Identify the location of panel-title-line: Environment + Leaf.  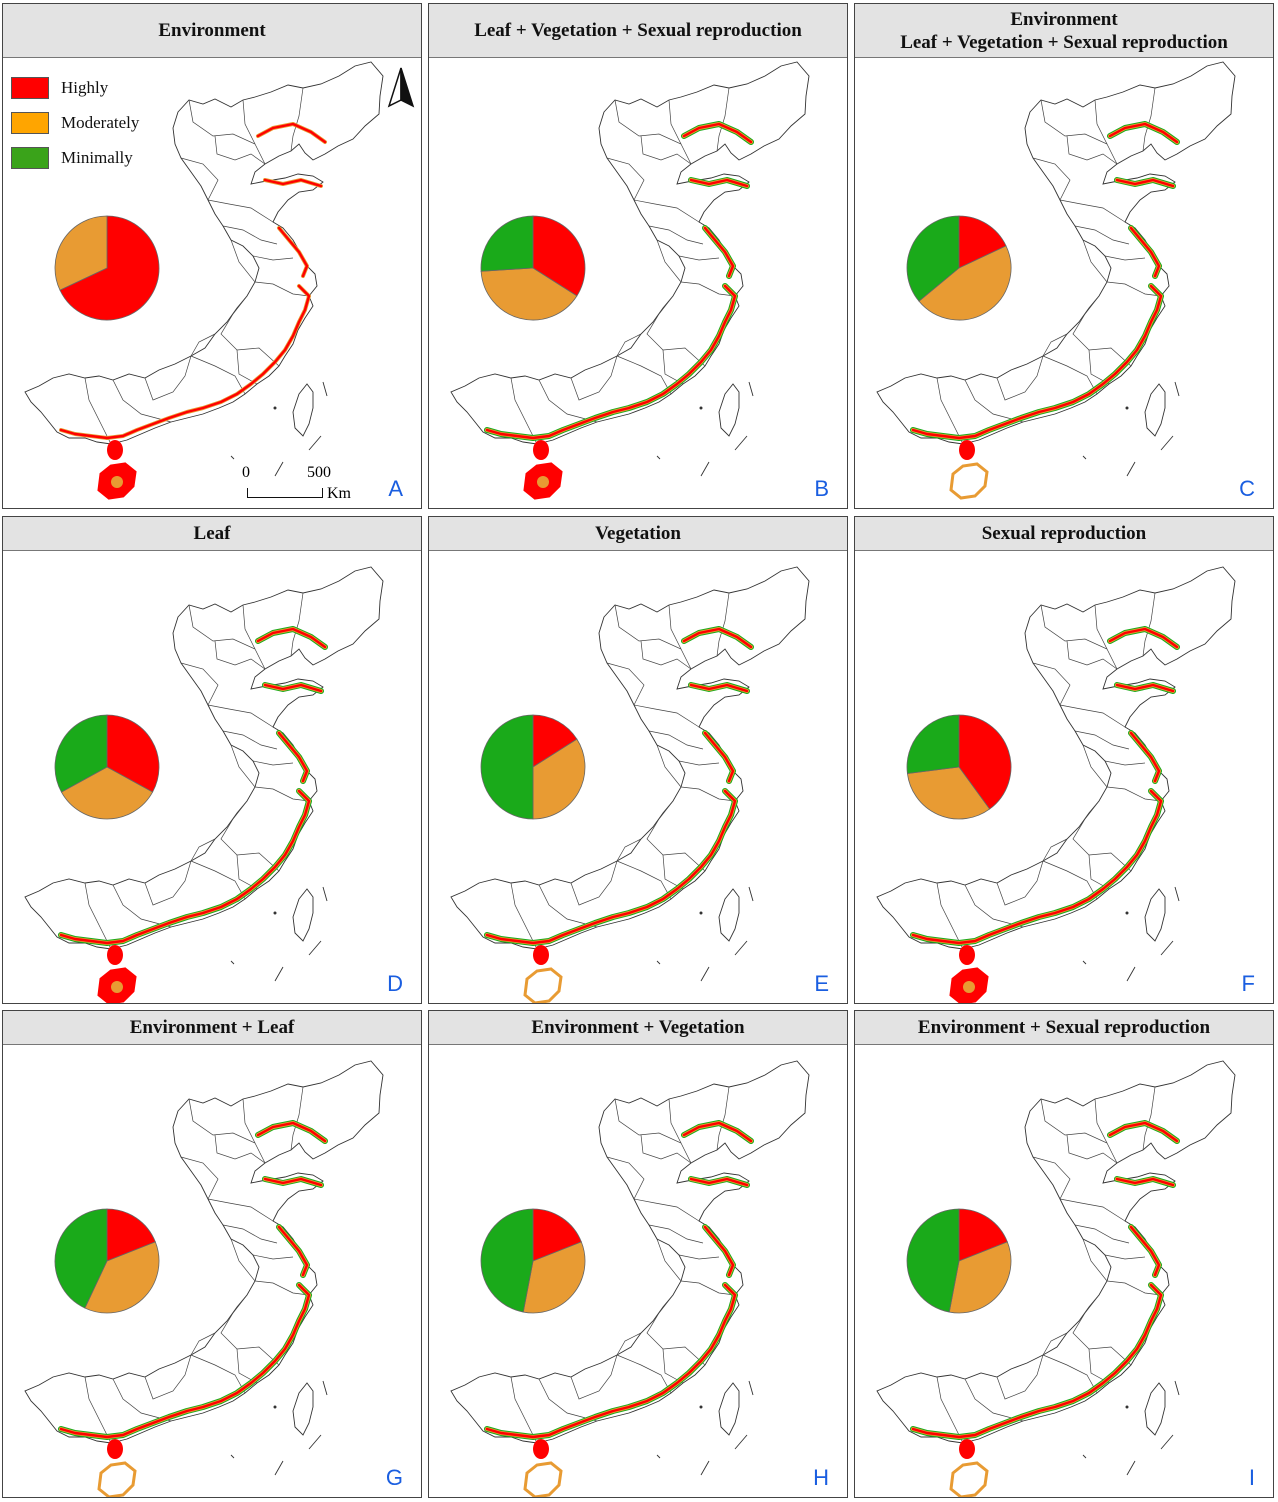
(212, 1027).